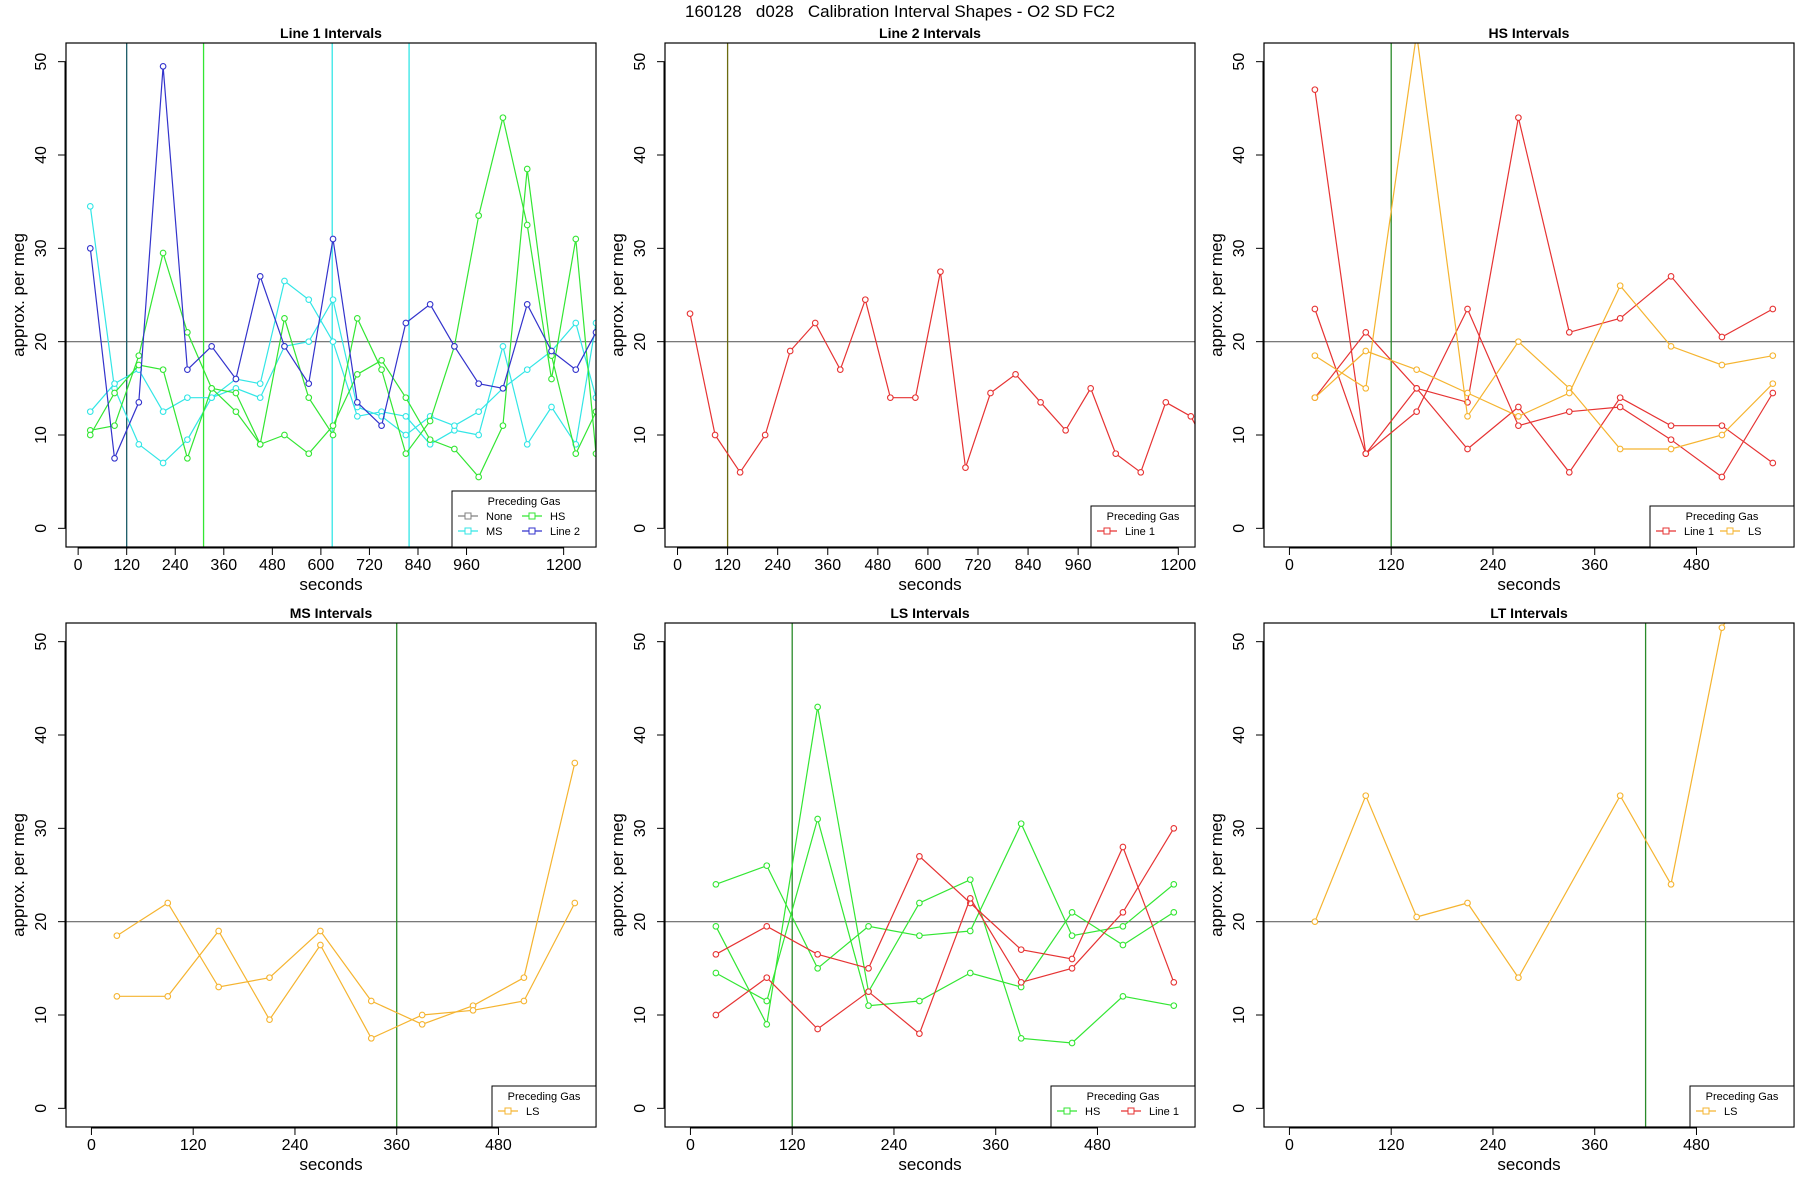 The image size is (1800, 1200). What do you see at coordinates (466, 565) in the screenshot?
I see `x-tick-label: 960` at bounding box center [466, 565].